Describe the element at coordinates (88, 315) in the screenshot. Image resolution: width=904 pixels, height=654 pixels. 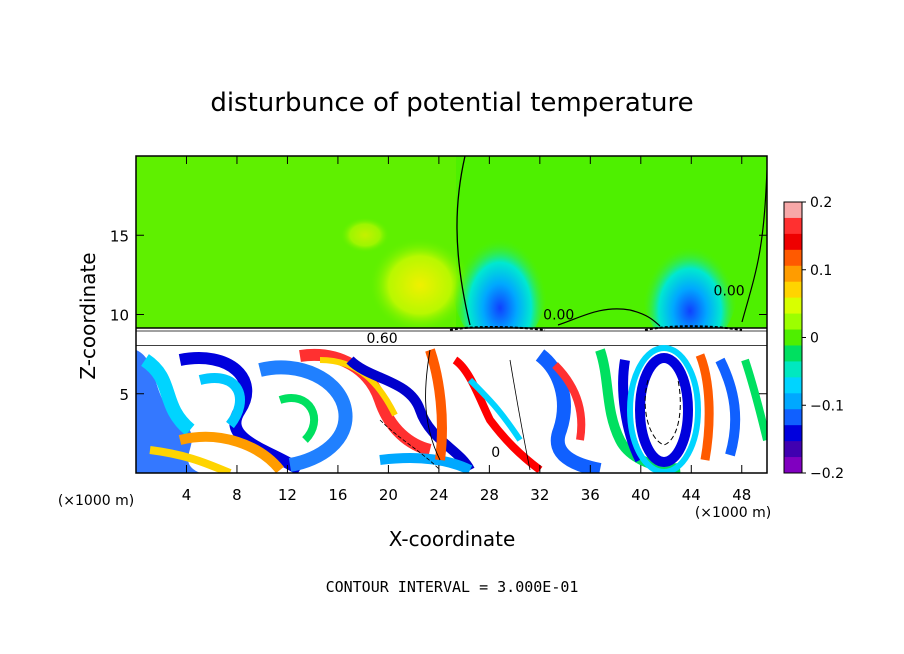
I see `y-axis-label: Z-coordinate` at that location.